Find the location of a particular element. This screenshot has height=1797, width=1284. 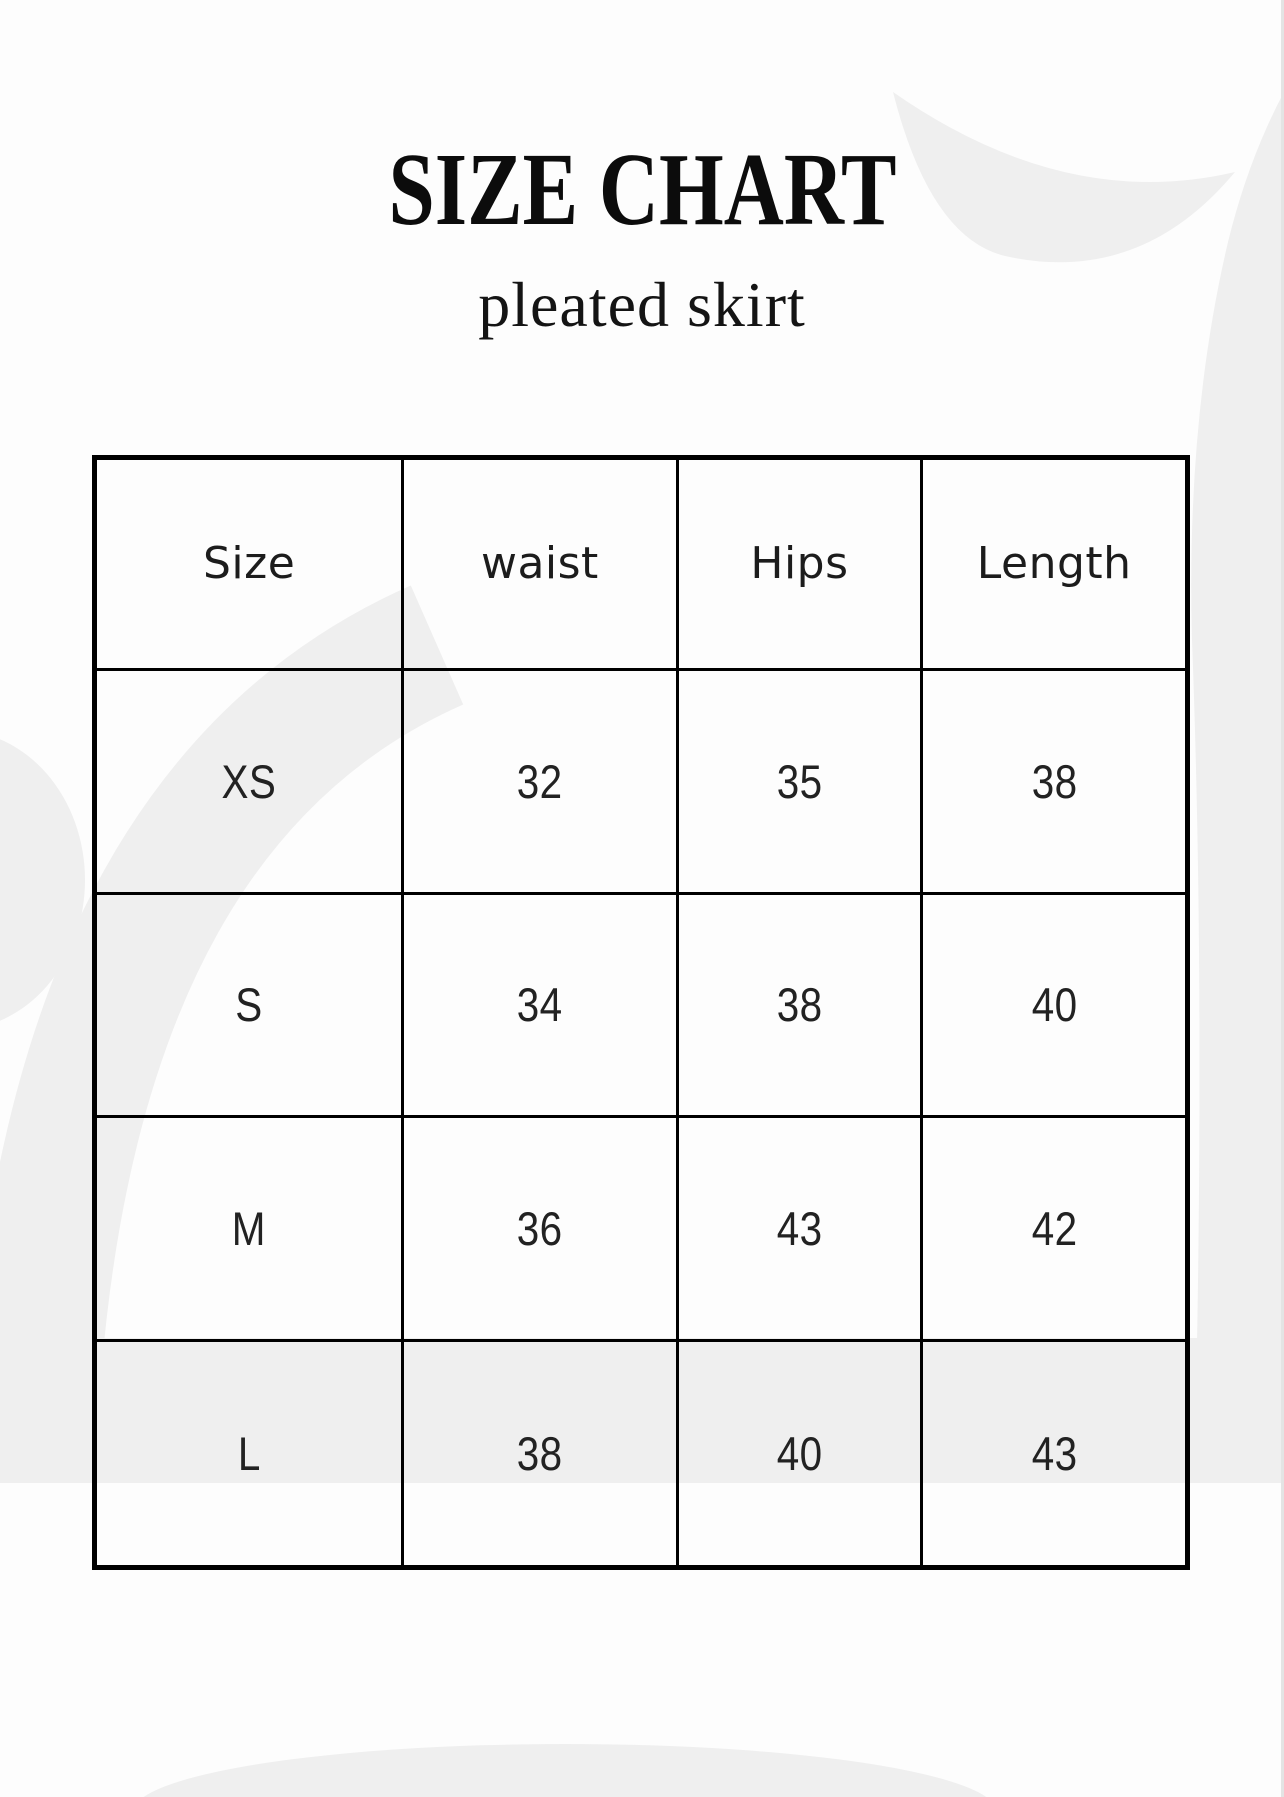

header-label-size: Size is located at coordinates (249, 564).